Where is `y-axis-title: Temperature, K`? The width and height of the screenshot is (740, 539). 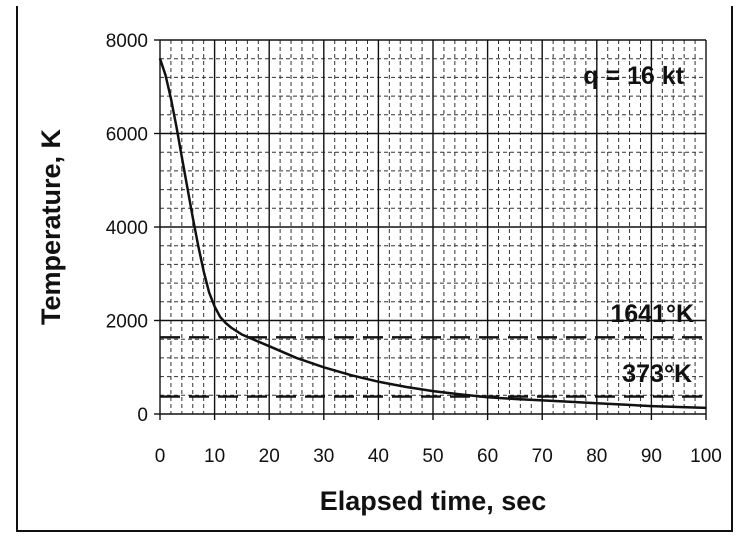
y-axis-title: Temperature, K is located at coordinates (51, 226).